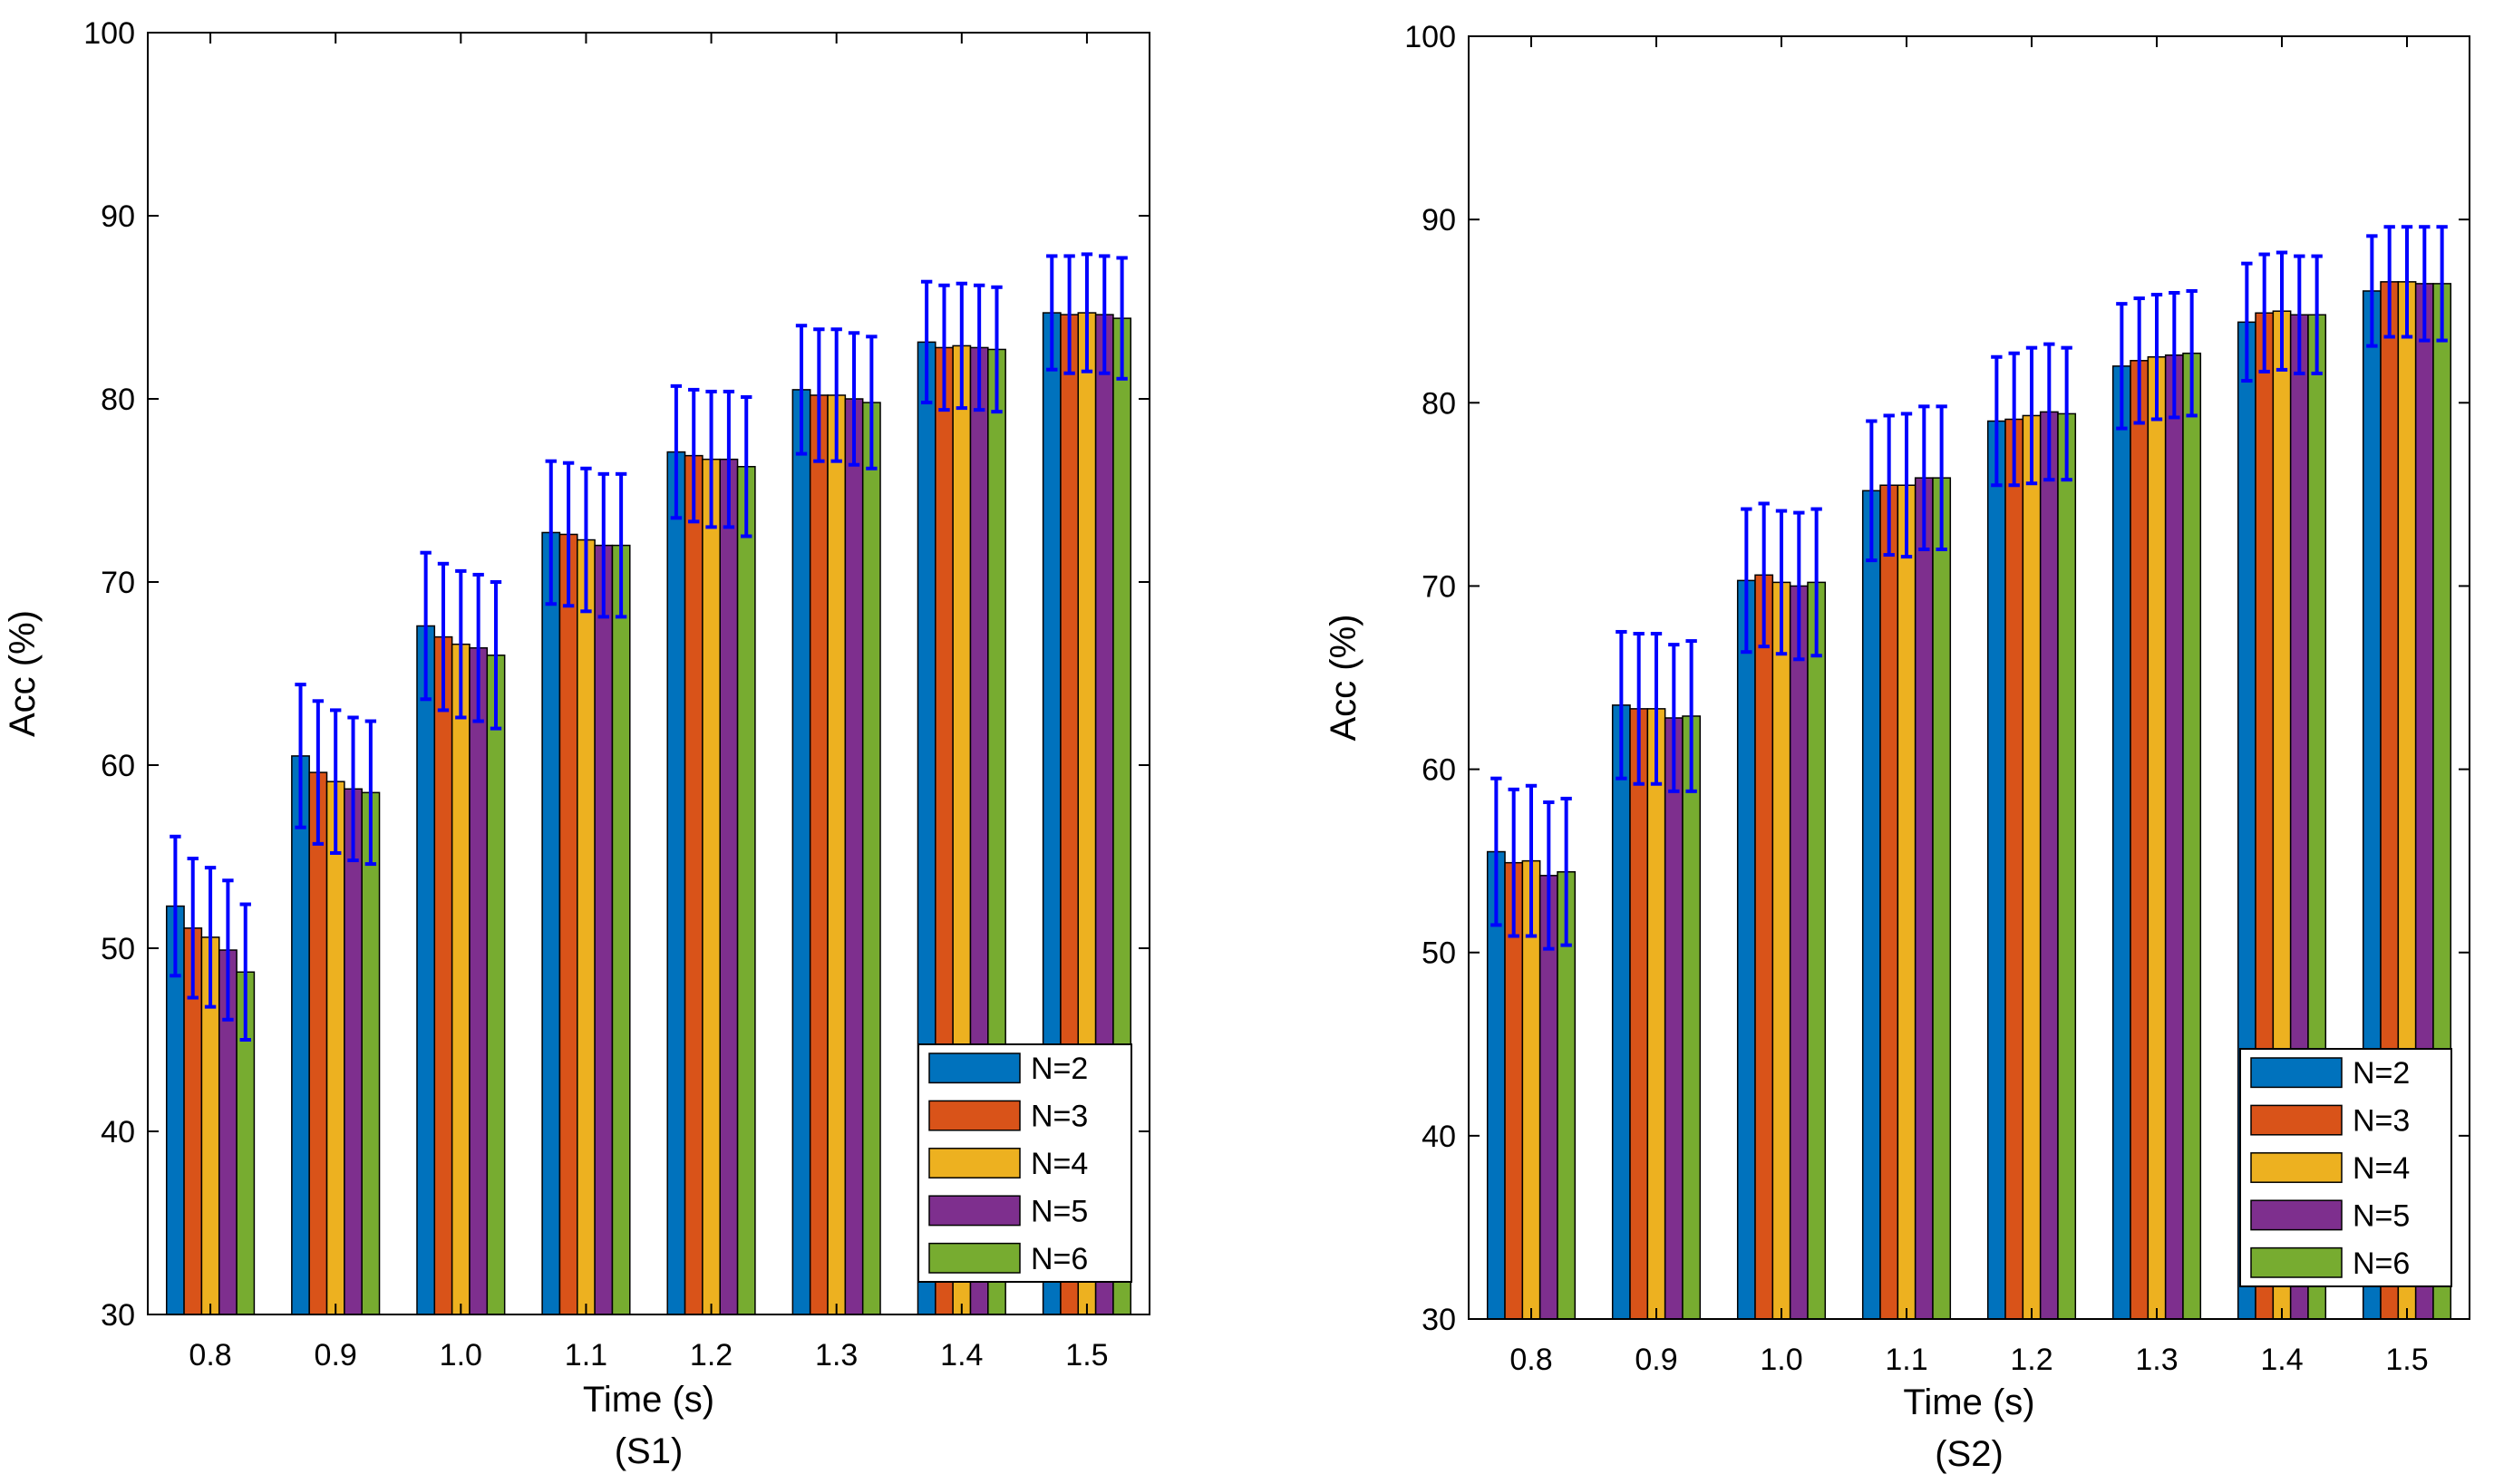 The image size is (2494, 1484). What do you see at coordinates (1530, 1360) in the screenshot?
I see `x-tick-label: 0.8` at bounding box center [1530, 1360].